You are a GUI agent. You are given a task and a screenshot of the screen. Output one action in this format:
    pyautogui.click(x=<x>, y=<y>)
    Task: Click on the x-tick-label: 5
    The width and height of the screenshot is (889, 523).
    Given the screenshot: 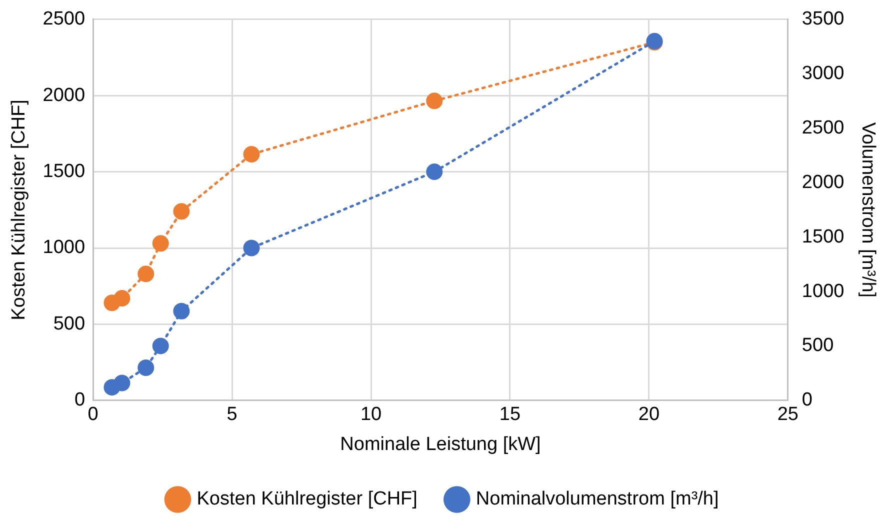 What is the action you would take?
    pyautogui.click(x=232, y=415)
    